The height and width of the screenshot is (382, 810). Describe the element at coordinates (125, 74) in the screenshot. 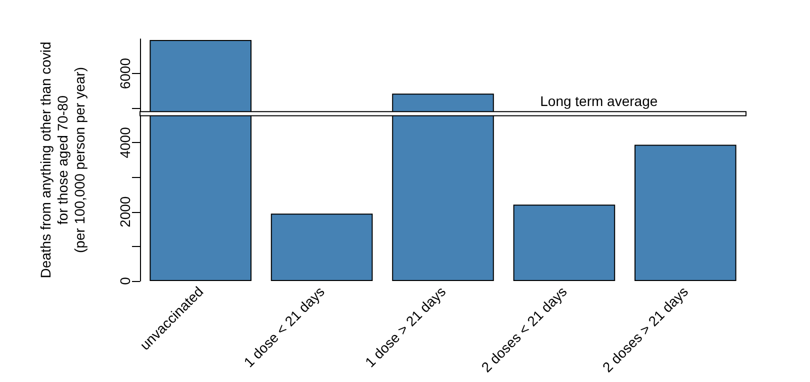

I see `y-tick-label: 6000` at that location.